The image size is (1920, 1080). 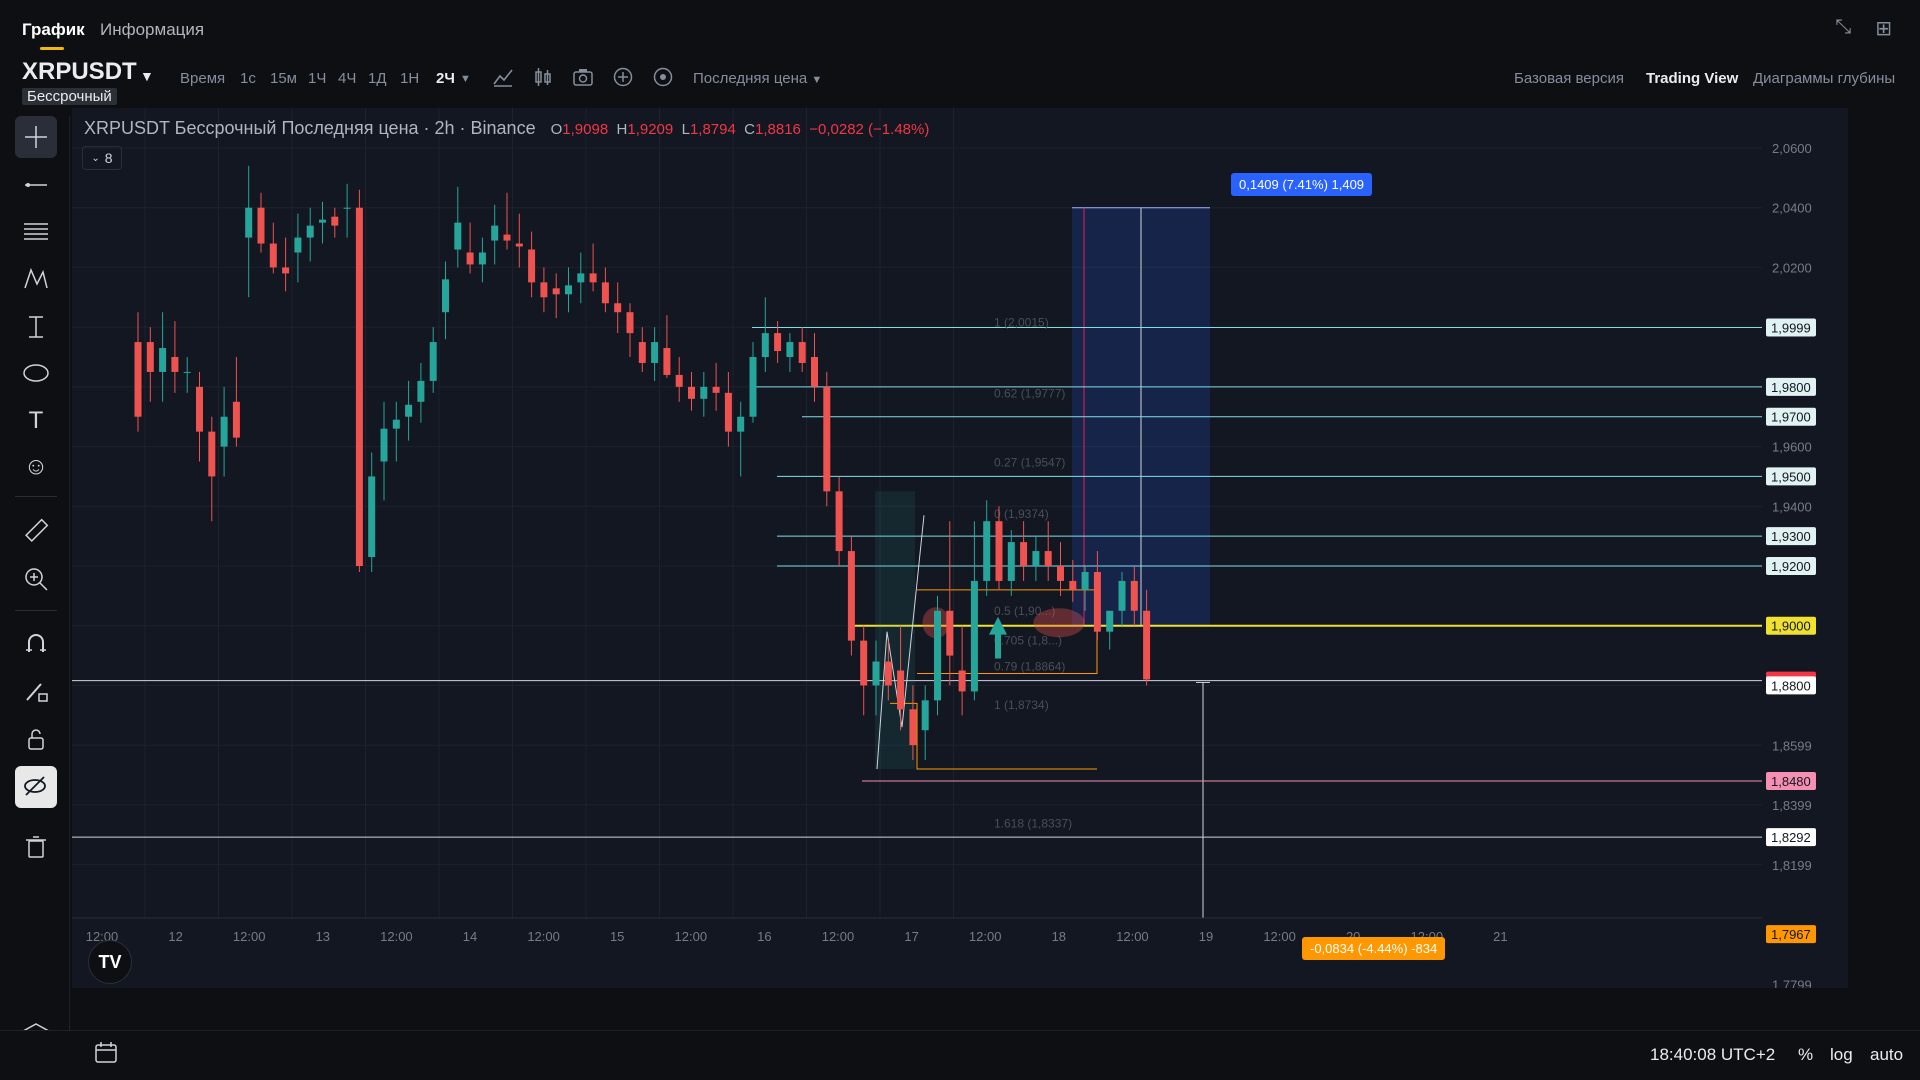 What do you see at coordinates (36, 279) in the screenshot?
I see `pattern-tool` at bounding box center [36, 279].